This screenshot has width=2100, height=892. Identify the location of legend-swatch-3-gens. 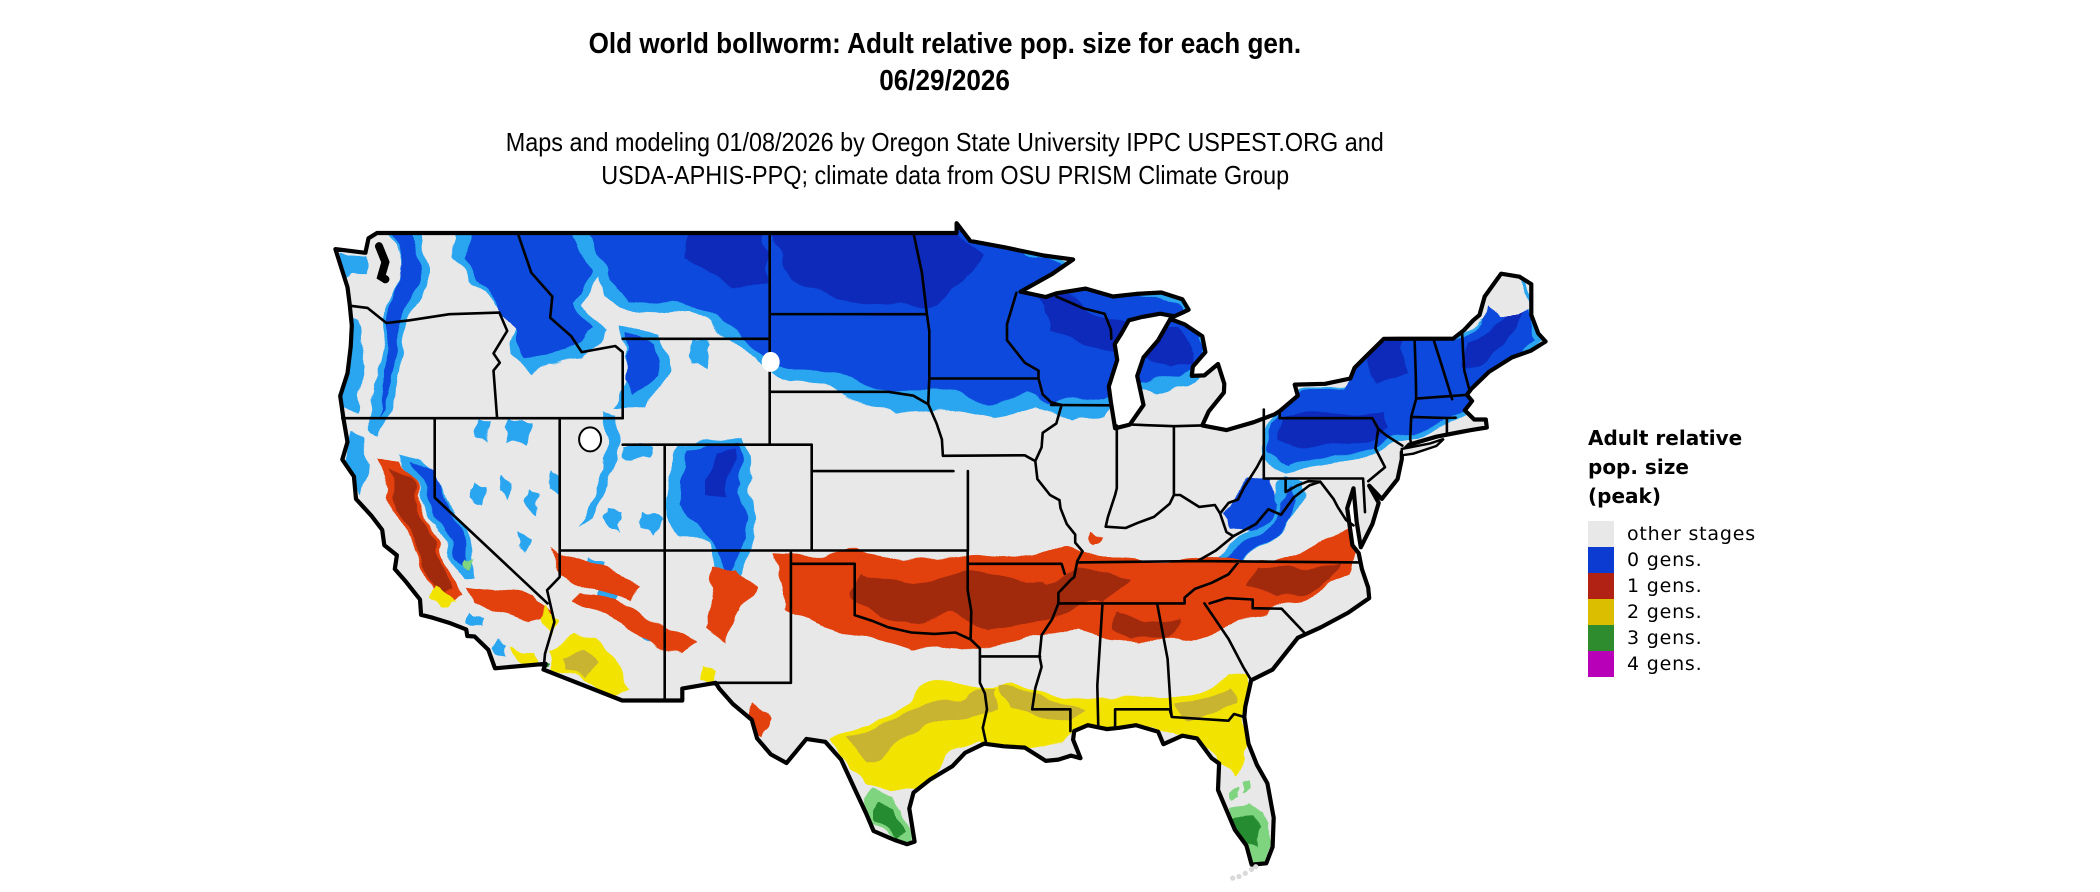
(1601, 638).